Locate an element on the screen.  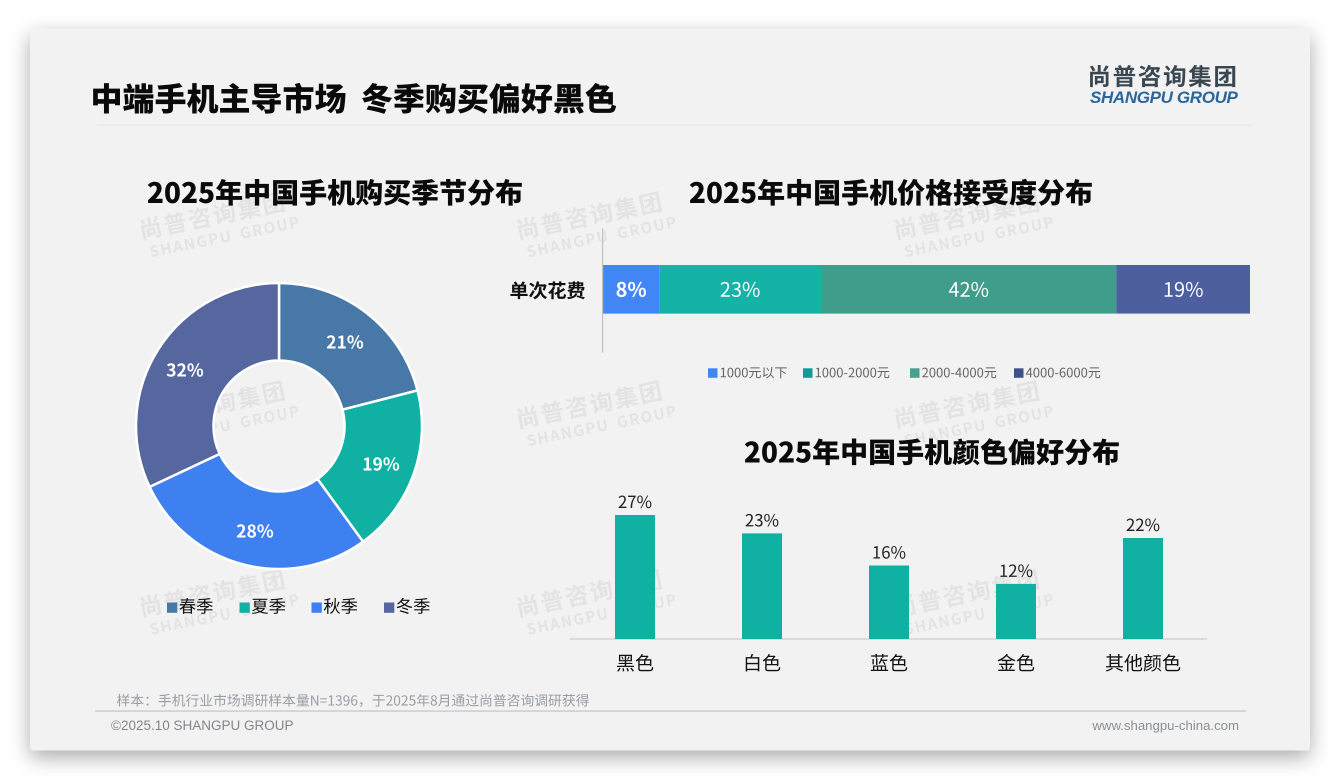
svg-text: SHANGPU GROUP is located at coordinates (1164, 97).